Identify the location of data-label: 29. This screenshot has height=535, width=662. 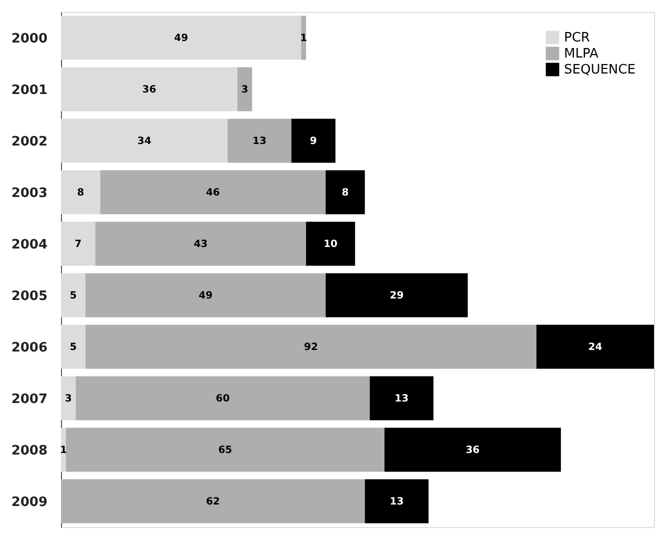
(397, 296).